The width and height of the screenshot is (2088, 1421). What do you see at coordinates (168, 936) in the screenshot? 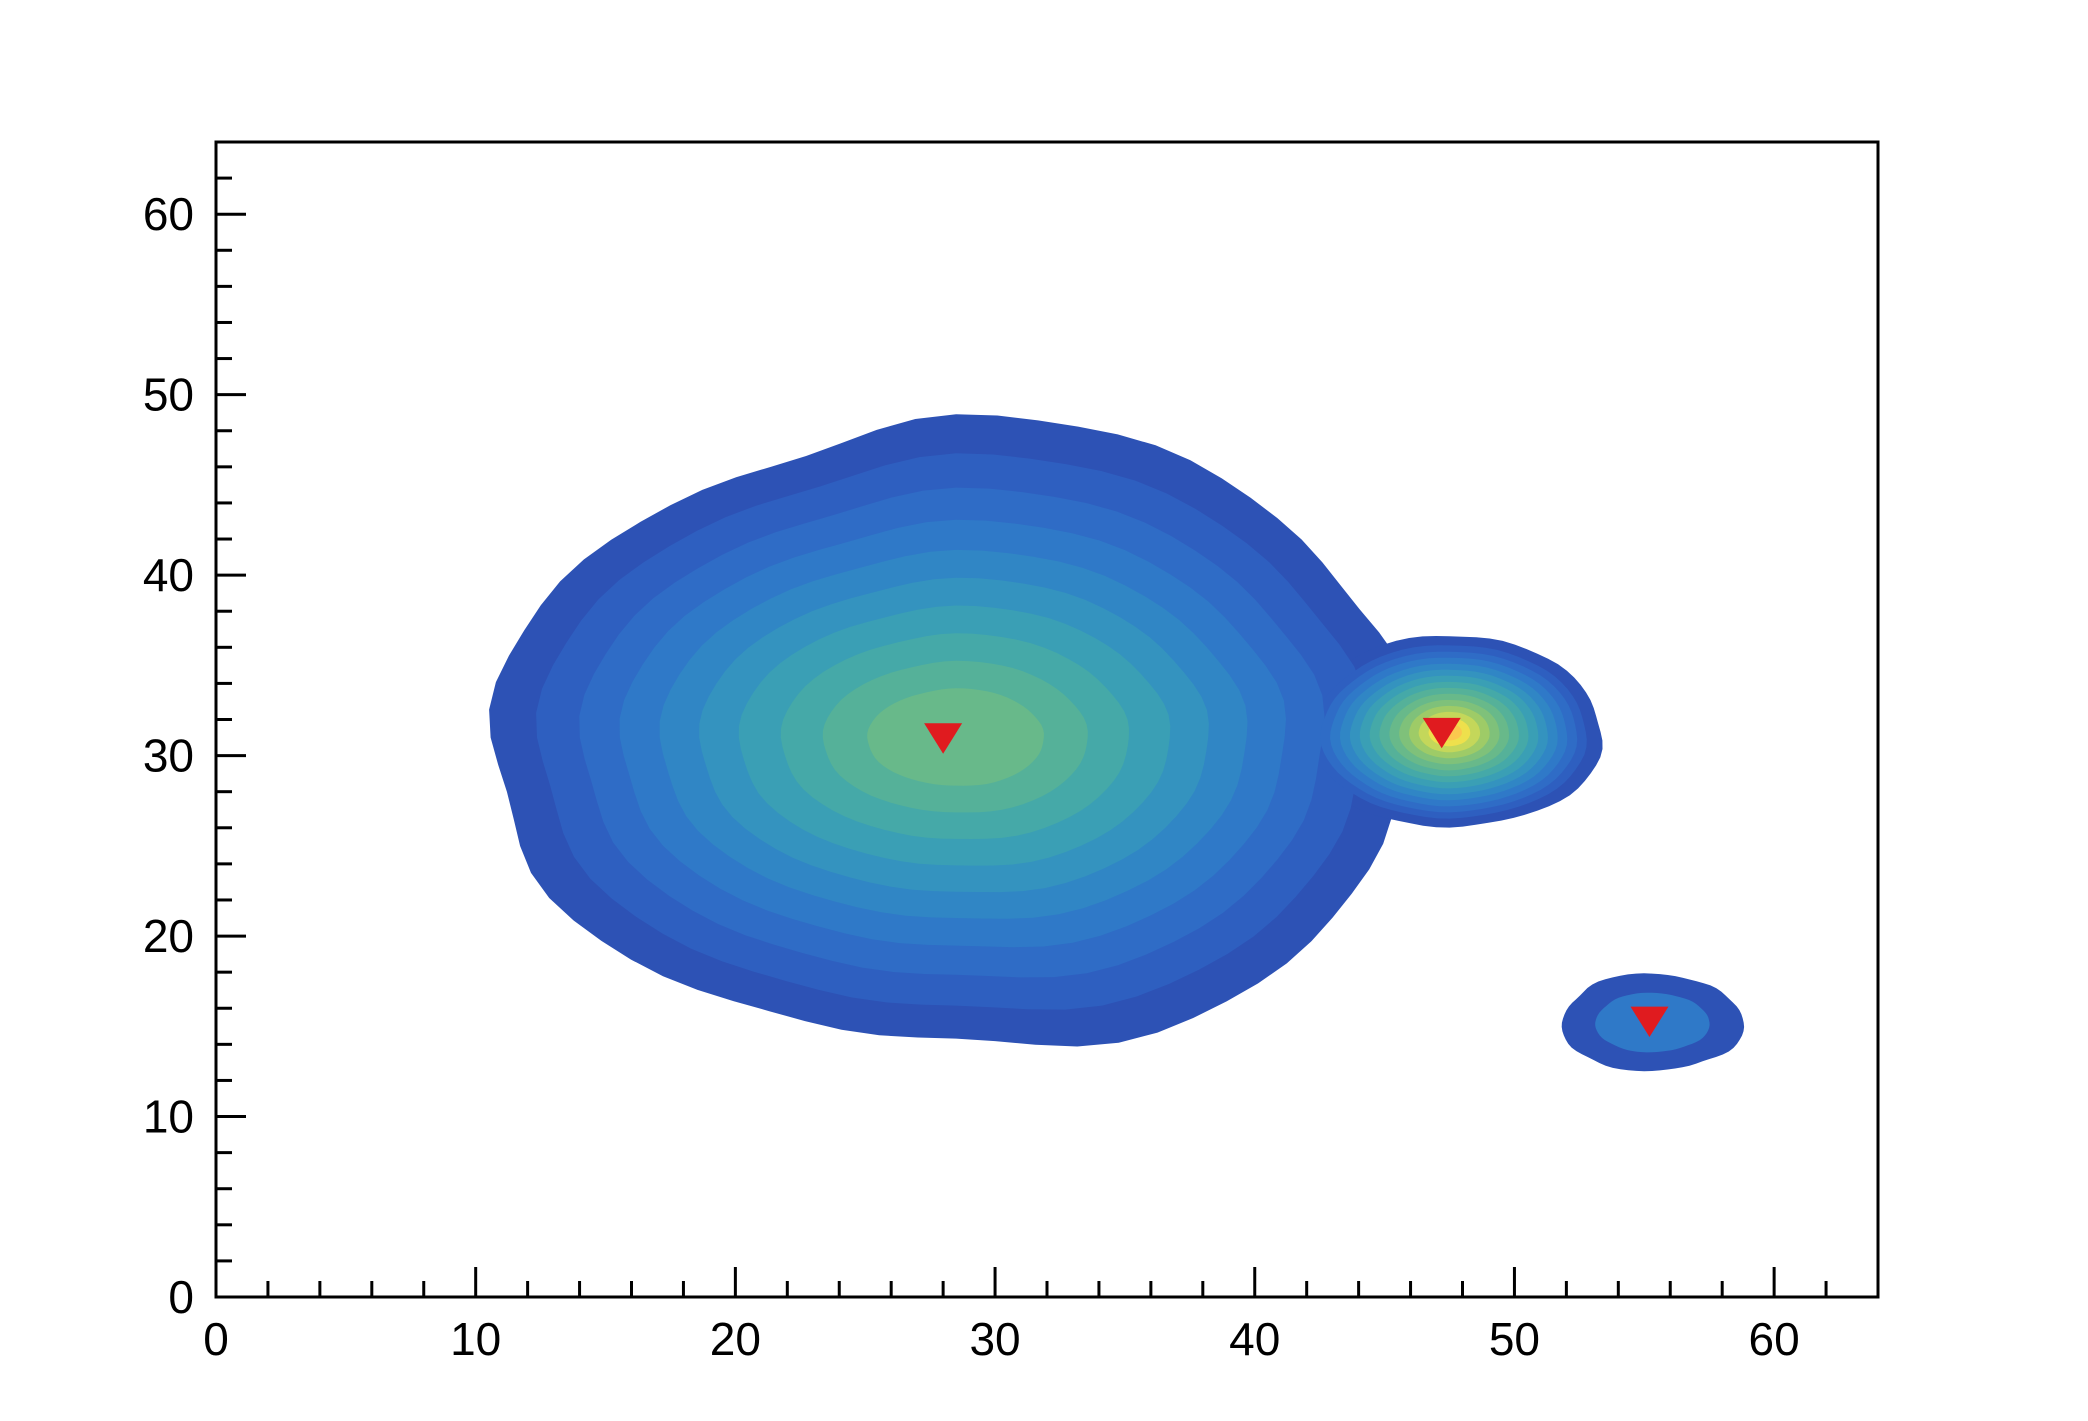
I see `y-tick-label: 20` at bounding box center [168, 936].